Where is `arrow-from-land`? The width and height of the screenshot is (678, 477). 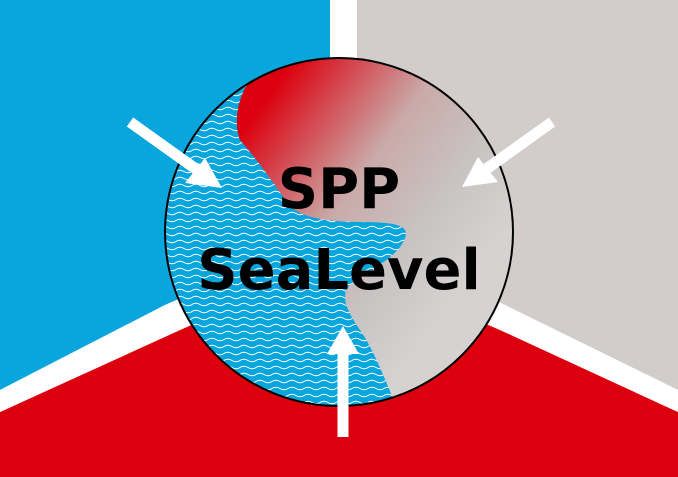 arrow-from-land is located at coordinates (509, 152).